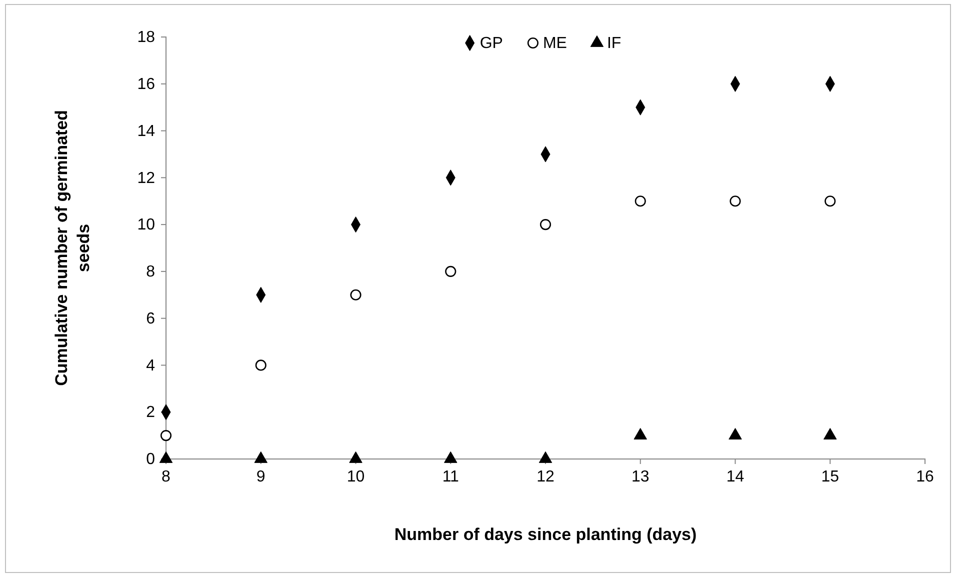  I want to click on y-tick-label: 18, so click(146, 37).